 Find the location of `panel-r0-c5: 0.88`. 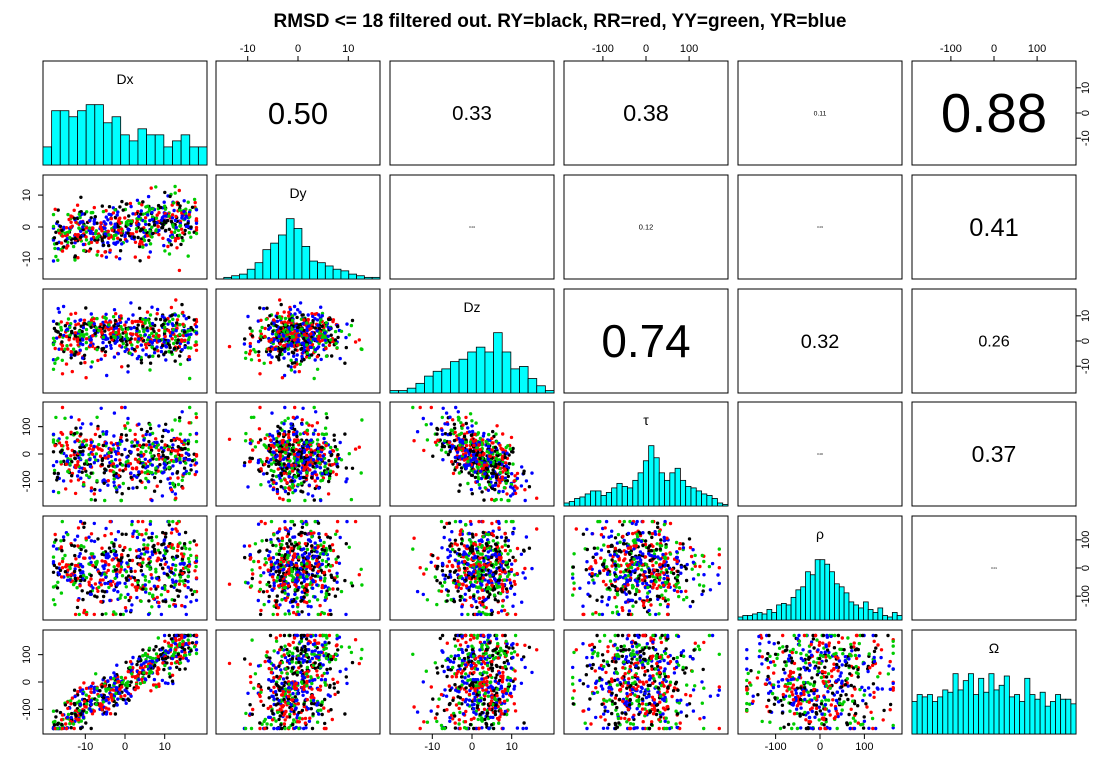

panel-r0-c5: 0.88 is located at coordinates (994, 113).